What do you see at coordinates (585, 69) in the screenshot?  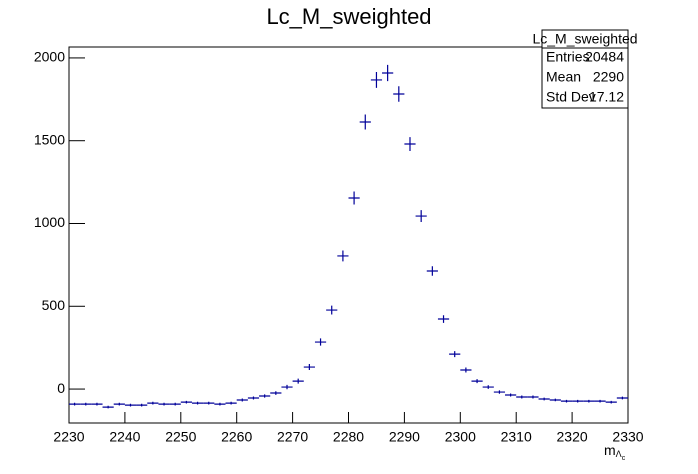 I see `stats-frame` at bounding box center [585, 69].